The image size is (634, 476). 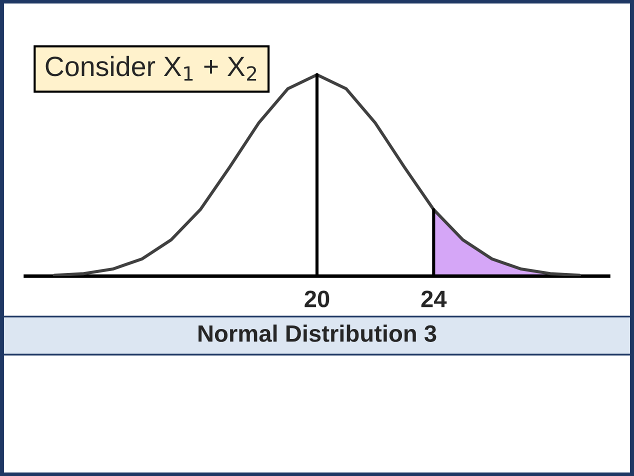 I want to click on text: Normal Distribution 3, so click(x=317, y=333).